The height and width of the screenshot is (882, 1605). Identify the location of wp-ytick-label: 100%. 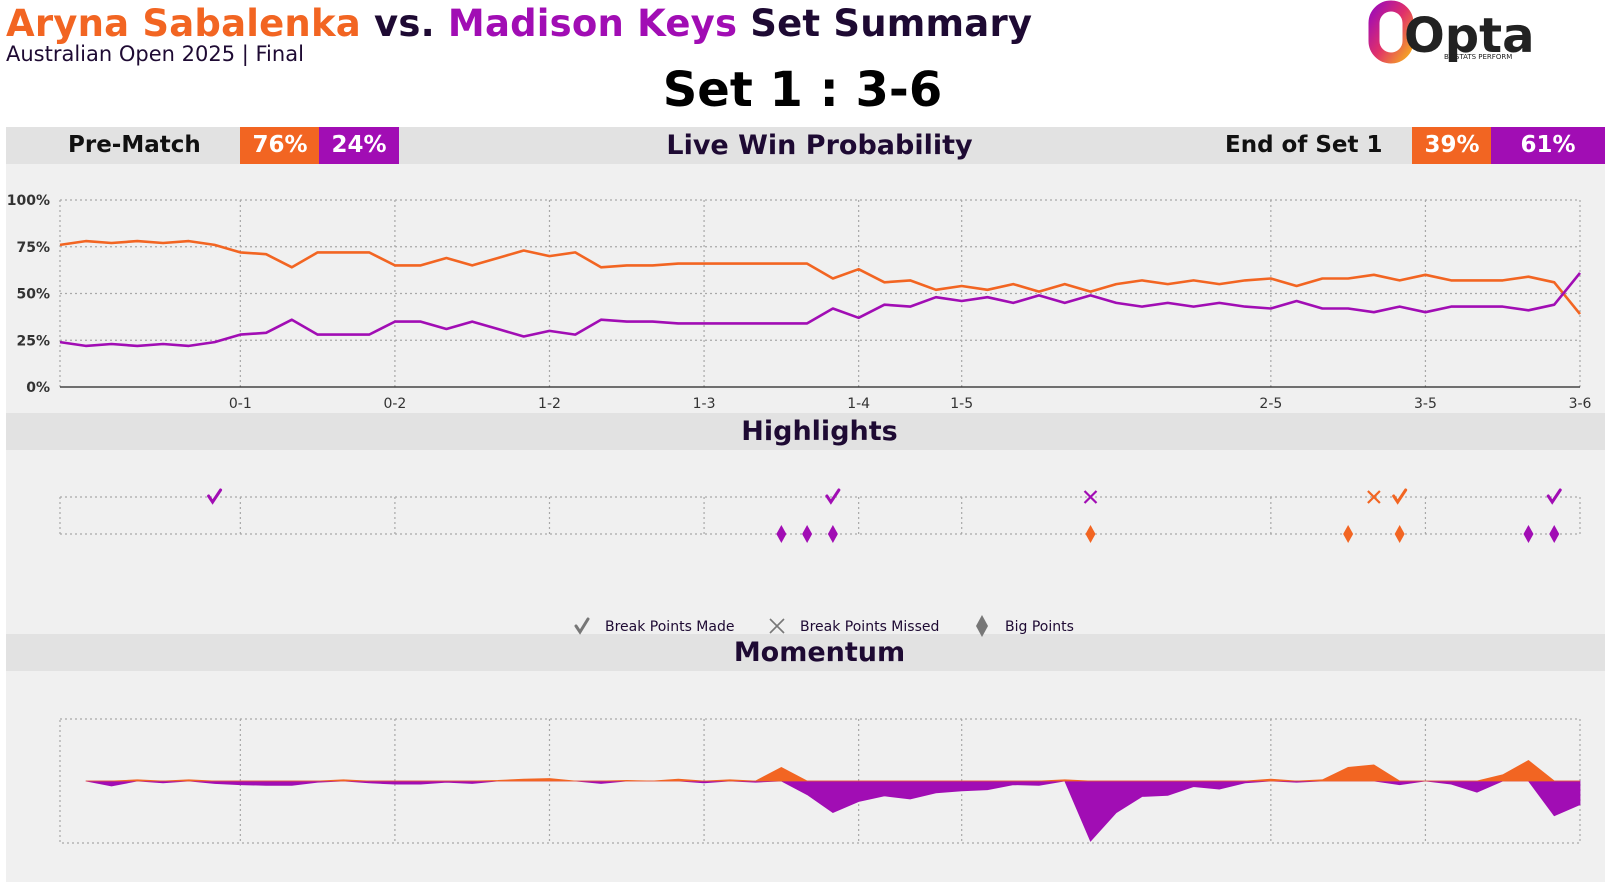
(28, 201).